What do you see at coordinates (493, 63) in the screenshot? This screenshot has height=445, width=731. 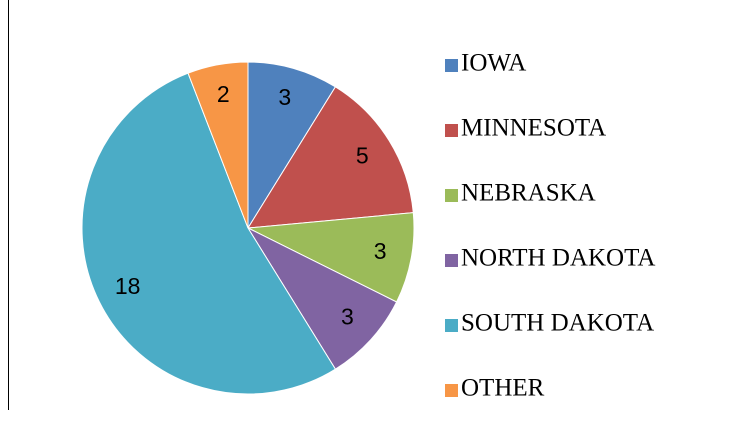 I see `legend-label: IOWA` at bounding box center [493, 63].